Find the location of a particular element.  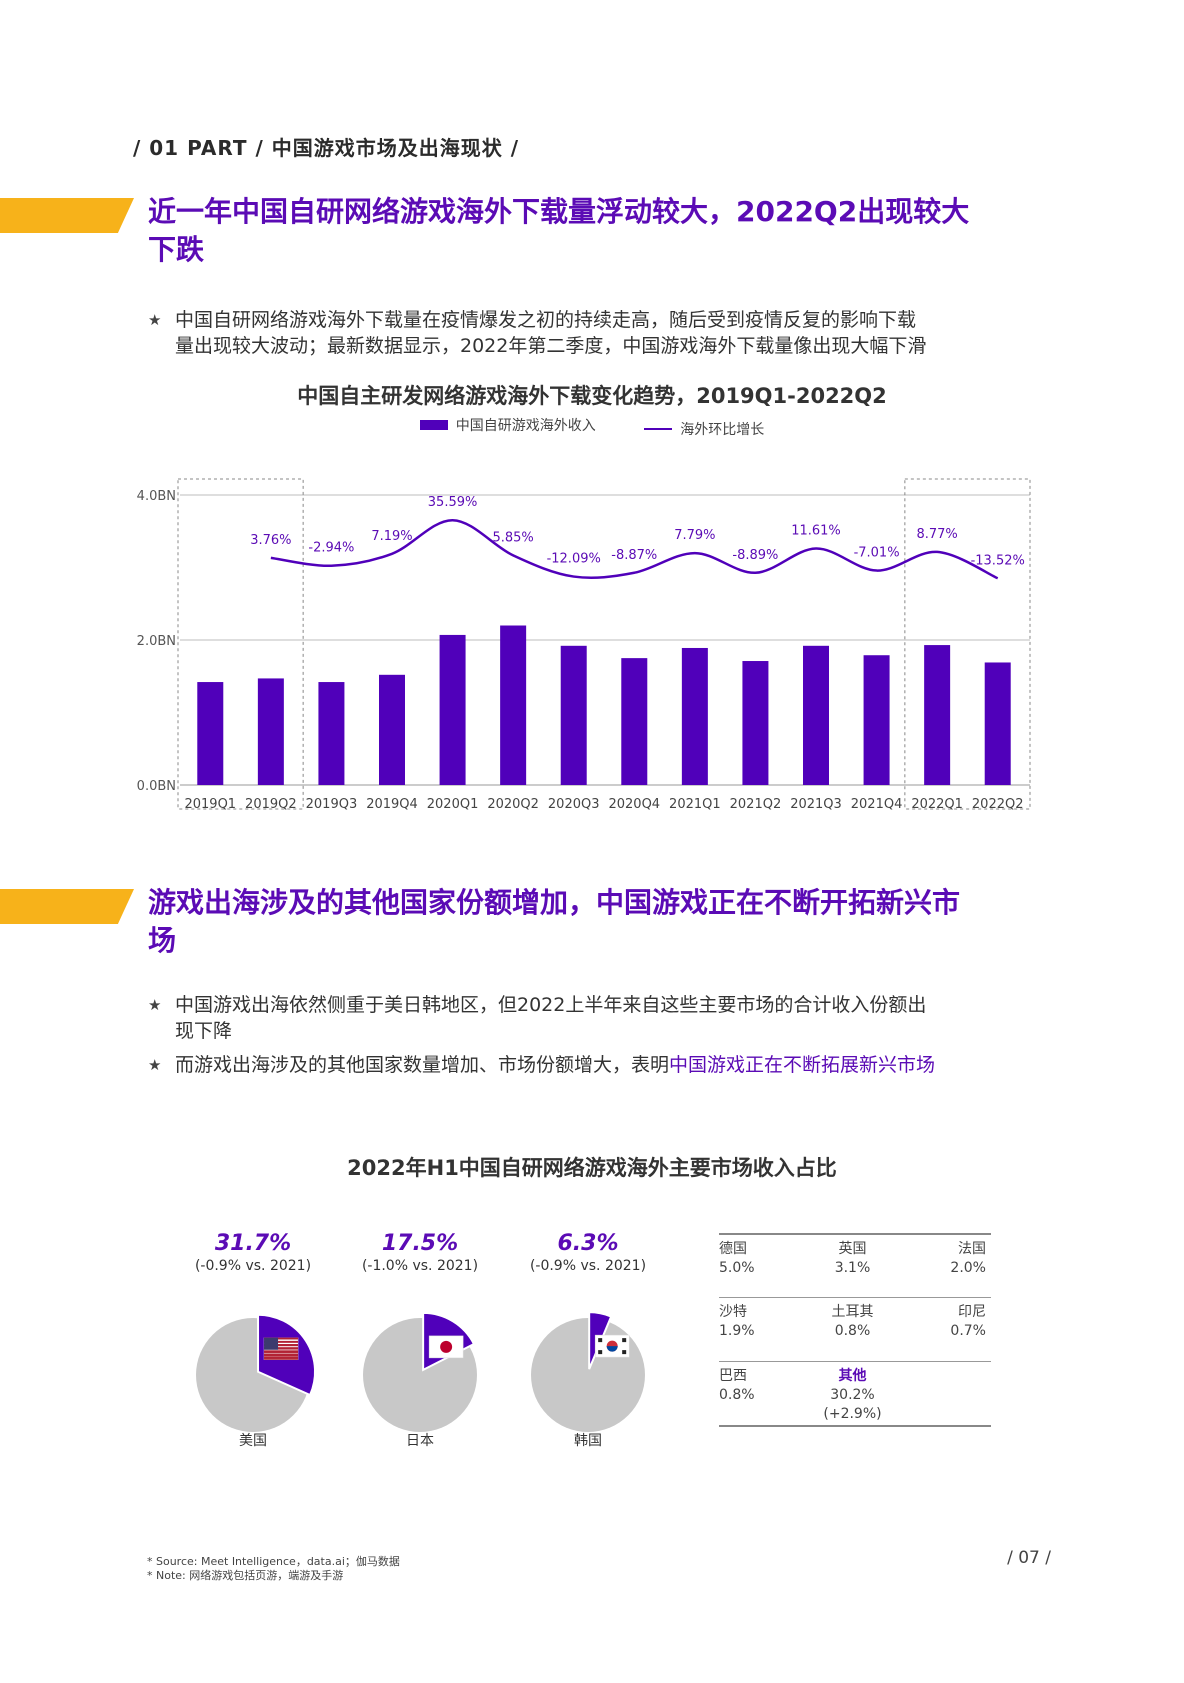

bullet-text: 而游戏出海涉及的其他国家数量增加、市场份额增大，表明 is located at coordinates (422, 1065).